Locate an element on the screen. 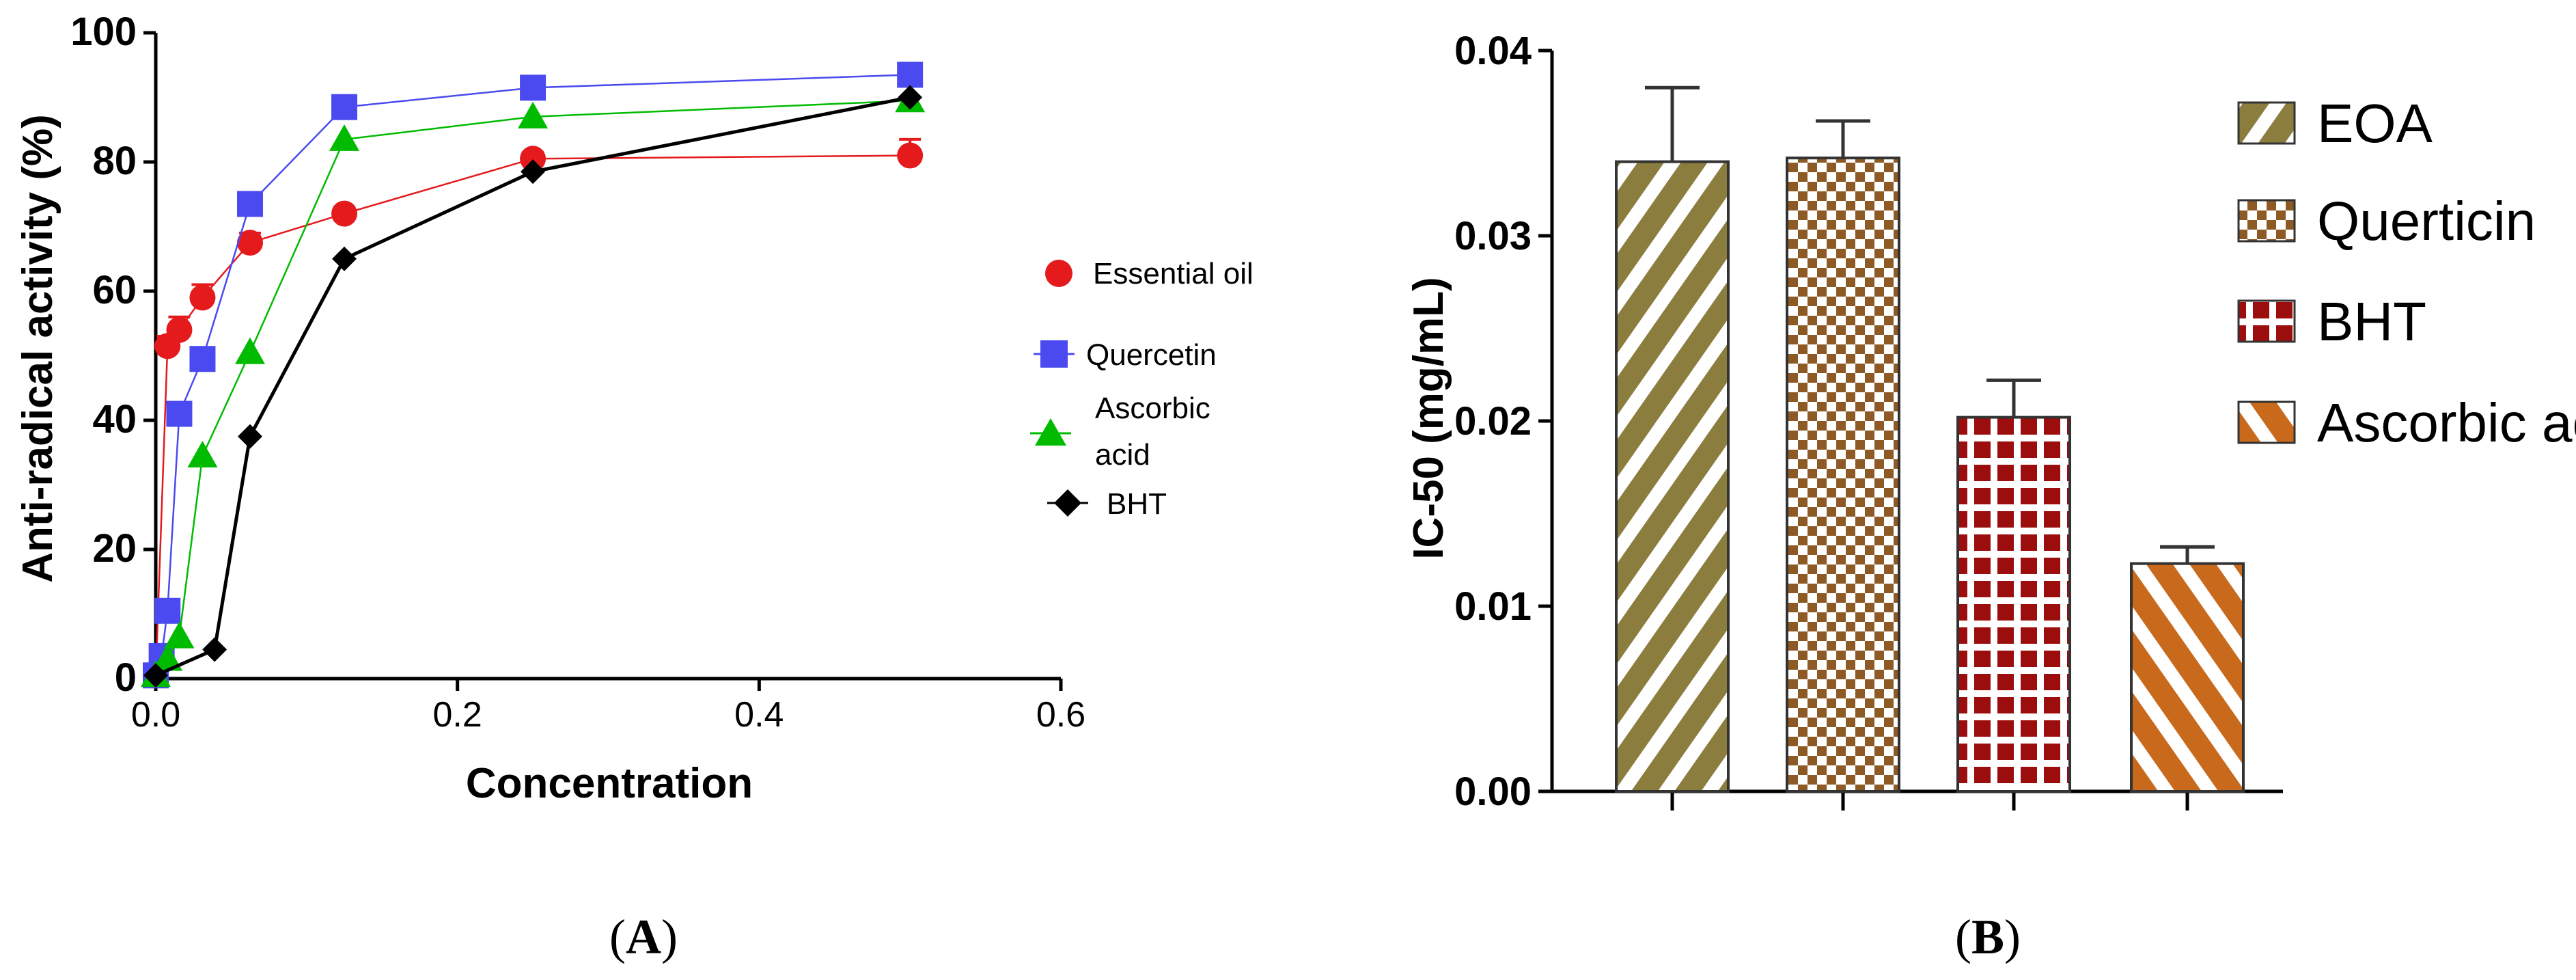 The width and height of the screenshot is (2576, 980). bar-eoa is located at coordinates (1672, 476).